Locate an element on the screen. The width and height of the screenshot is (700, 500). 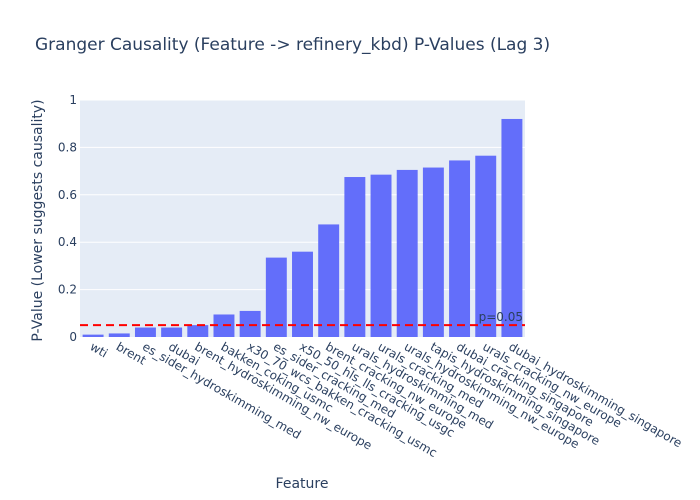
y-tick-label: 0 is located at coordinates (73, 337).